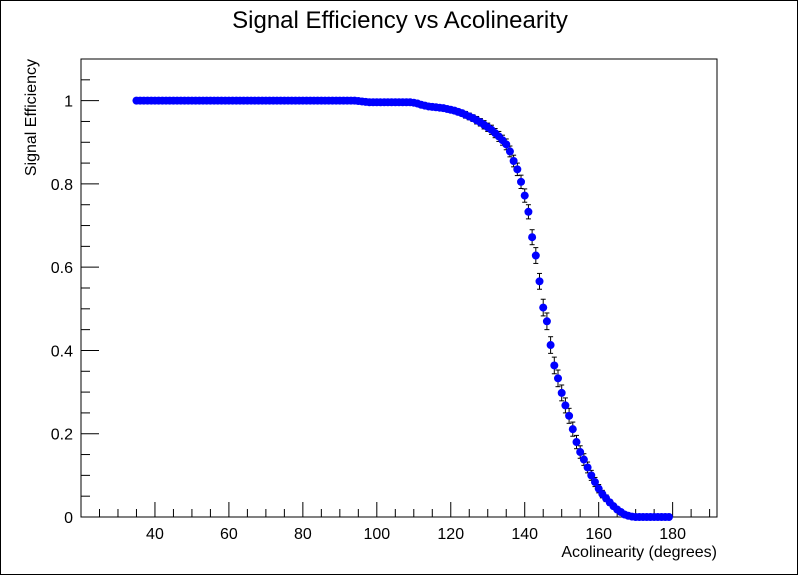 The height and width of the screenshot is (576, 798). I want to click on x-tick-label: 100, so click(376, 534).